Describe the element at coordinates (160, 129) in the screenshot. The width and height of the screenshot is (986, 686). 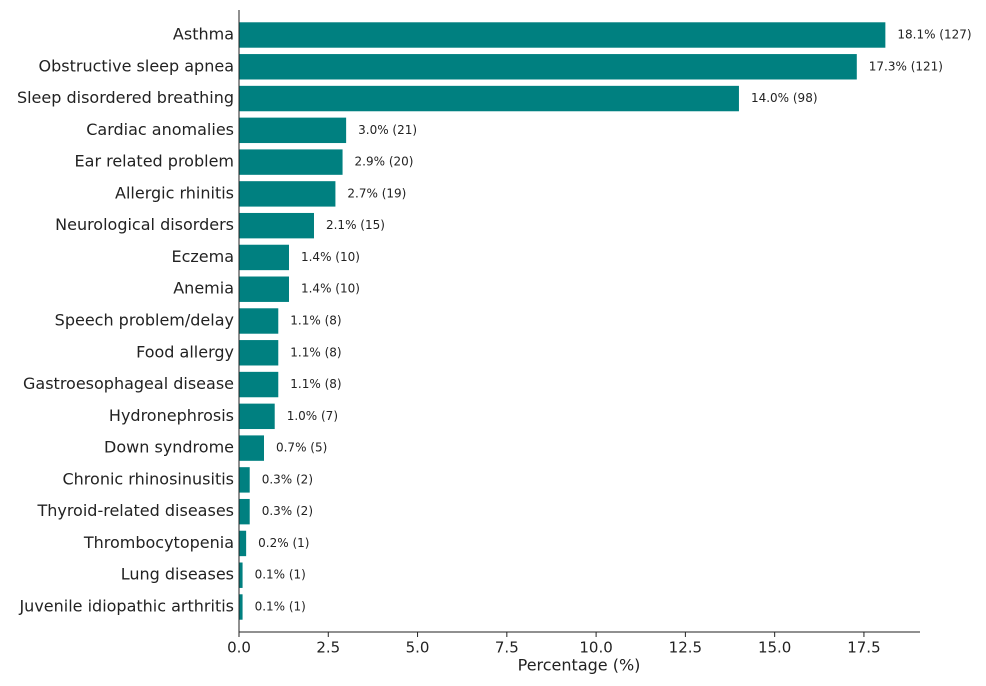
I see `y-tick-label: Cardiac anomalies` at that location.